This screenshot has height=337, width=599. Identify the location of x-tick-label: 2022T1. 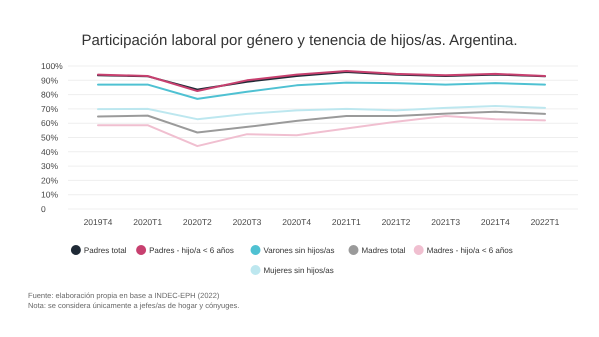
(545, 222).